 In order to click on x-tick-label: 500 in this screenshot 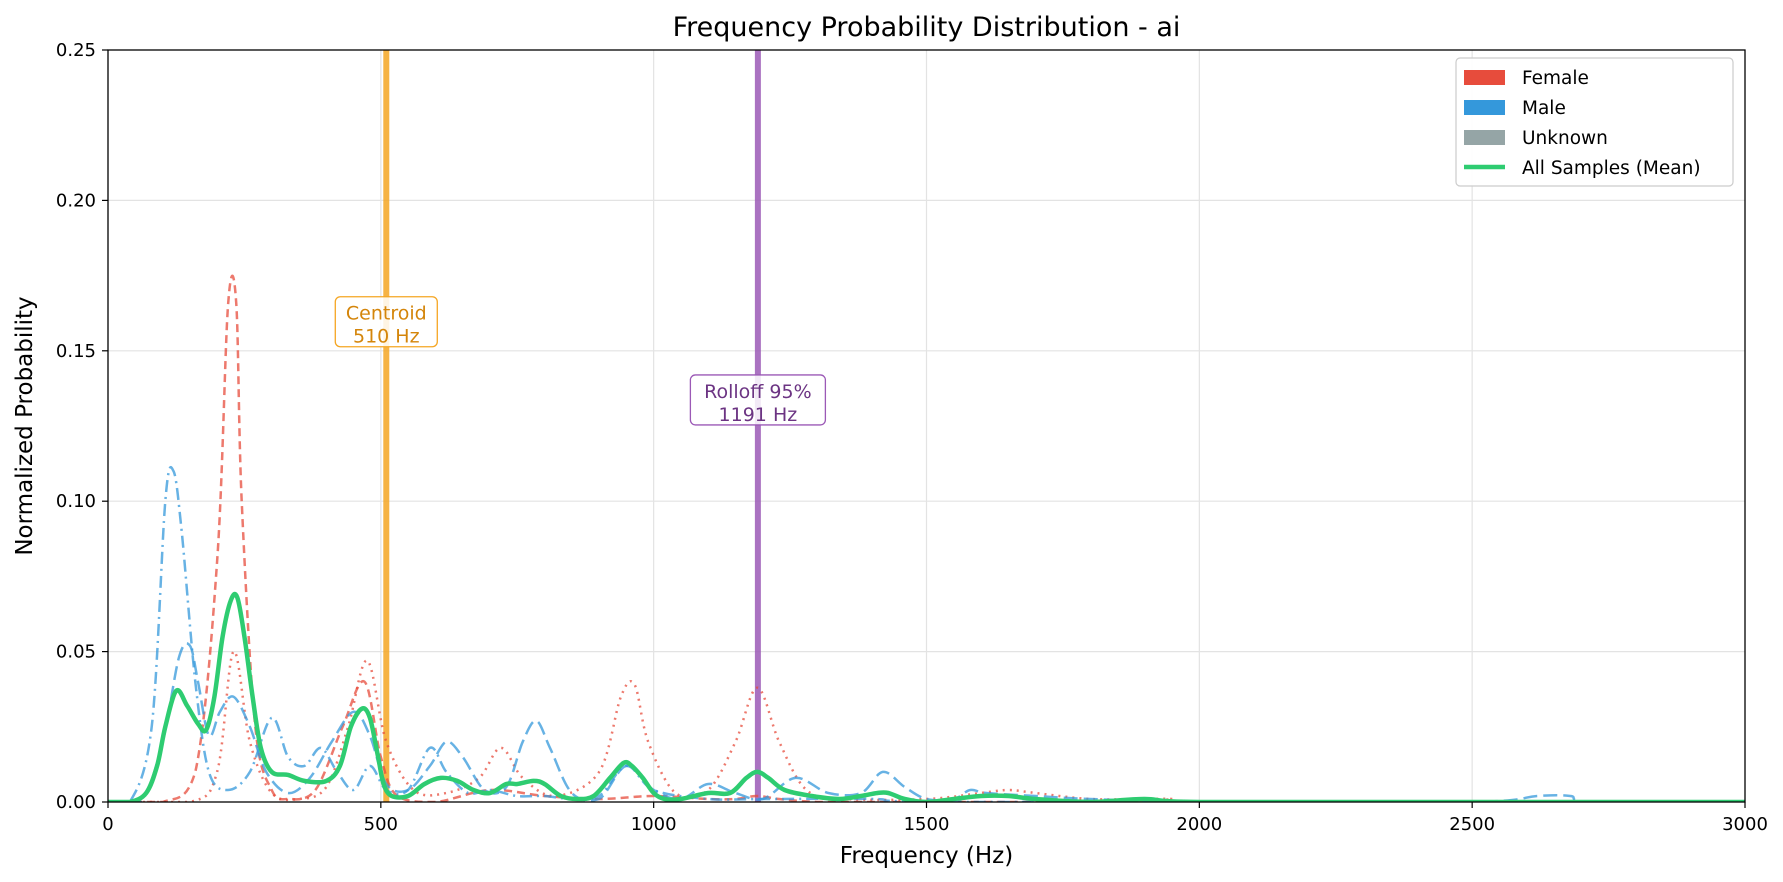, I will do `click(381, 824)`.